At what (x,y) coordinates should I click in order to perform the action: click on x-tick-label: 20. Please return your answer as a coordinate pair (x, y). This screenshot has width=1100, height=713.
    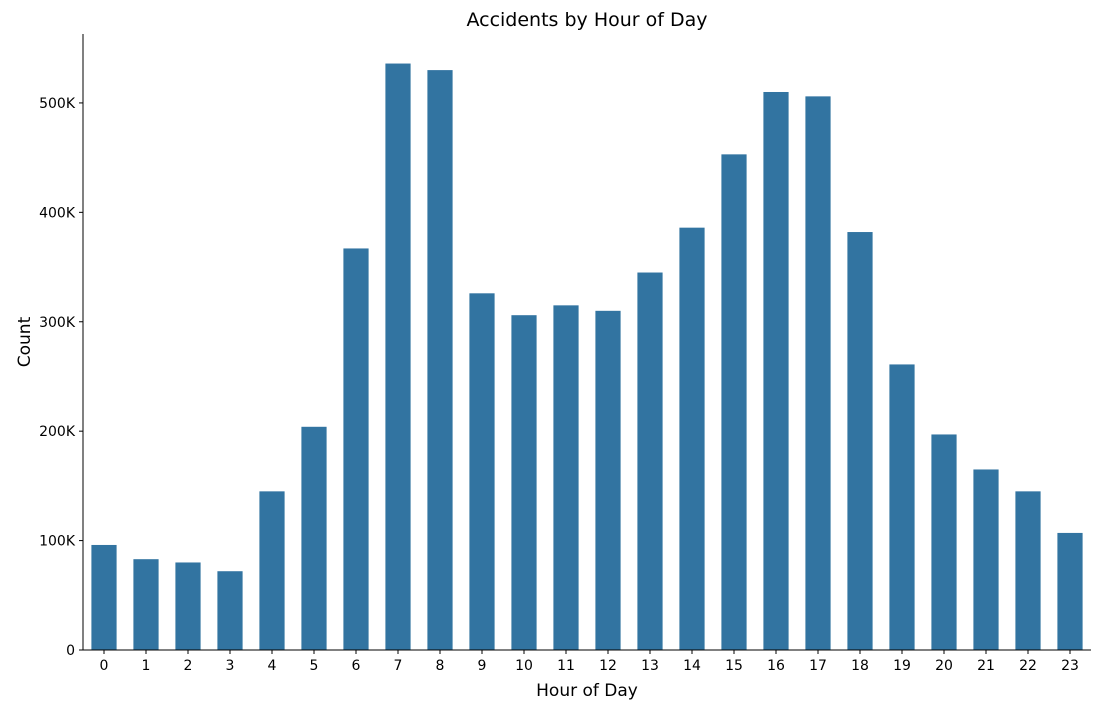
    Looking at the image, I should click on (944, 666).